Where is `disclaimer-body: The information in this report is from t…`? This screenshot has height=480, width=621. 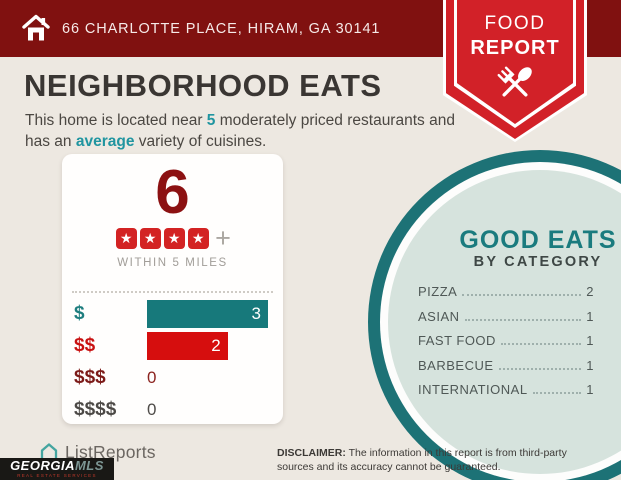
disclaimer-body: The information in this report is from t… is located at coordinates (422, 460).